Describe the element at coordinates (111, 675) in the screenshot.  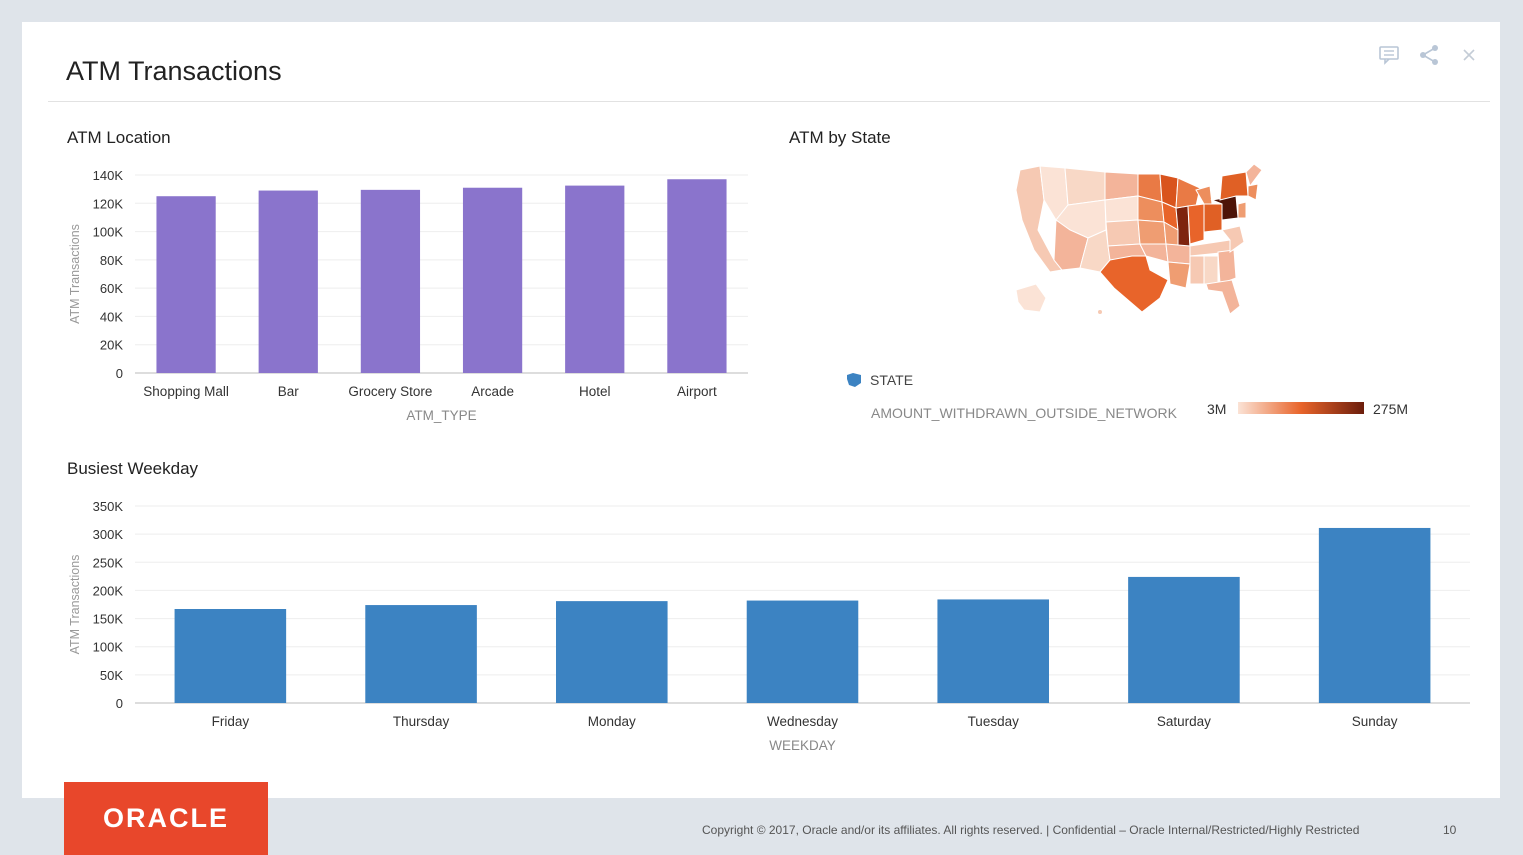
I see `y-tick-label: 50K` at that location.